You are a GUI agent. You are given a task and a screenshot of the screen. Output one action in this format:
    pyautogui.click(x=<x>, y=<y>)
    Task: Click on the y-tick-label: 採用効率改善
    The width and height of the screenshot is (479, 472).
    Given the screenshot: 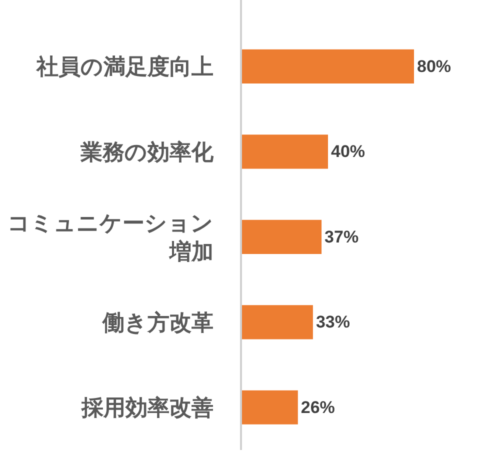 What is the action you would take?
    pyautogui.click(x=147, y=408)
    